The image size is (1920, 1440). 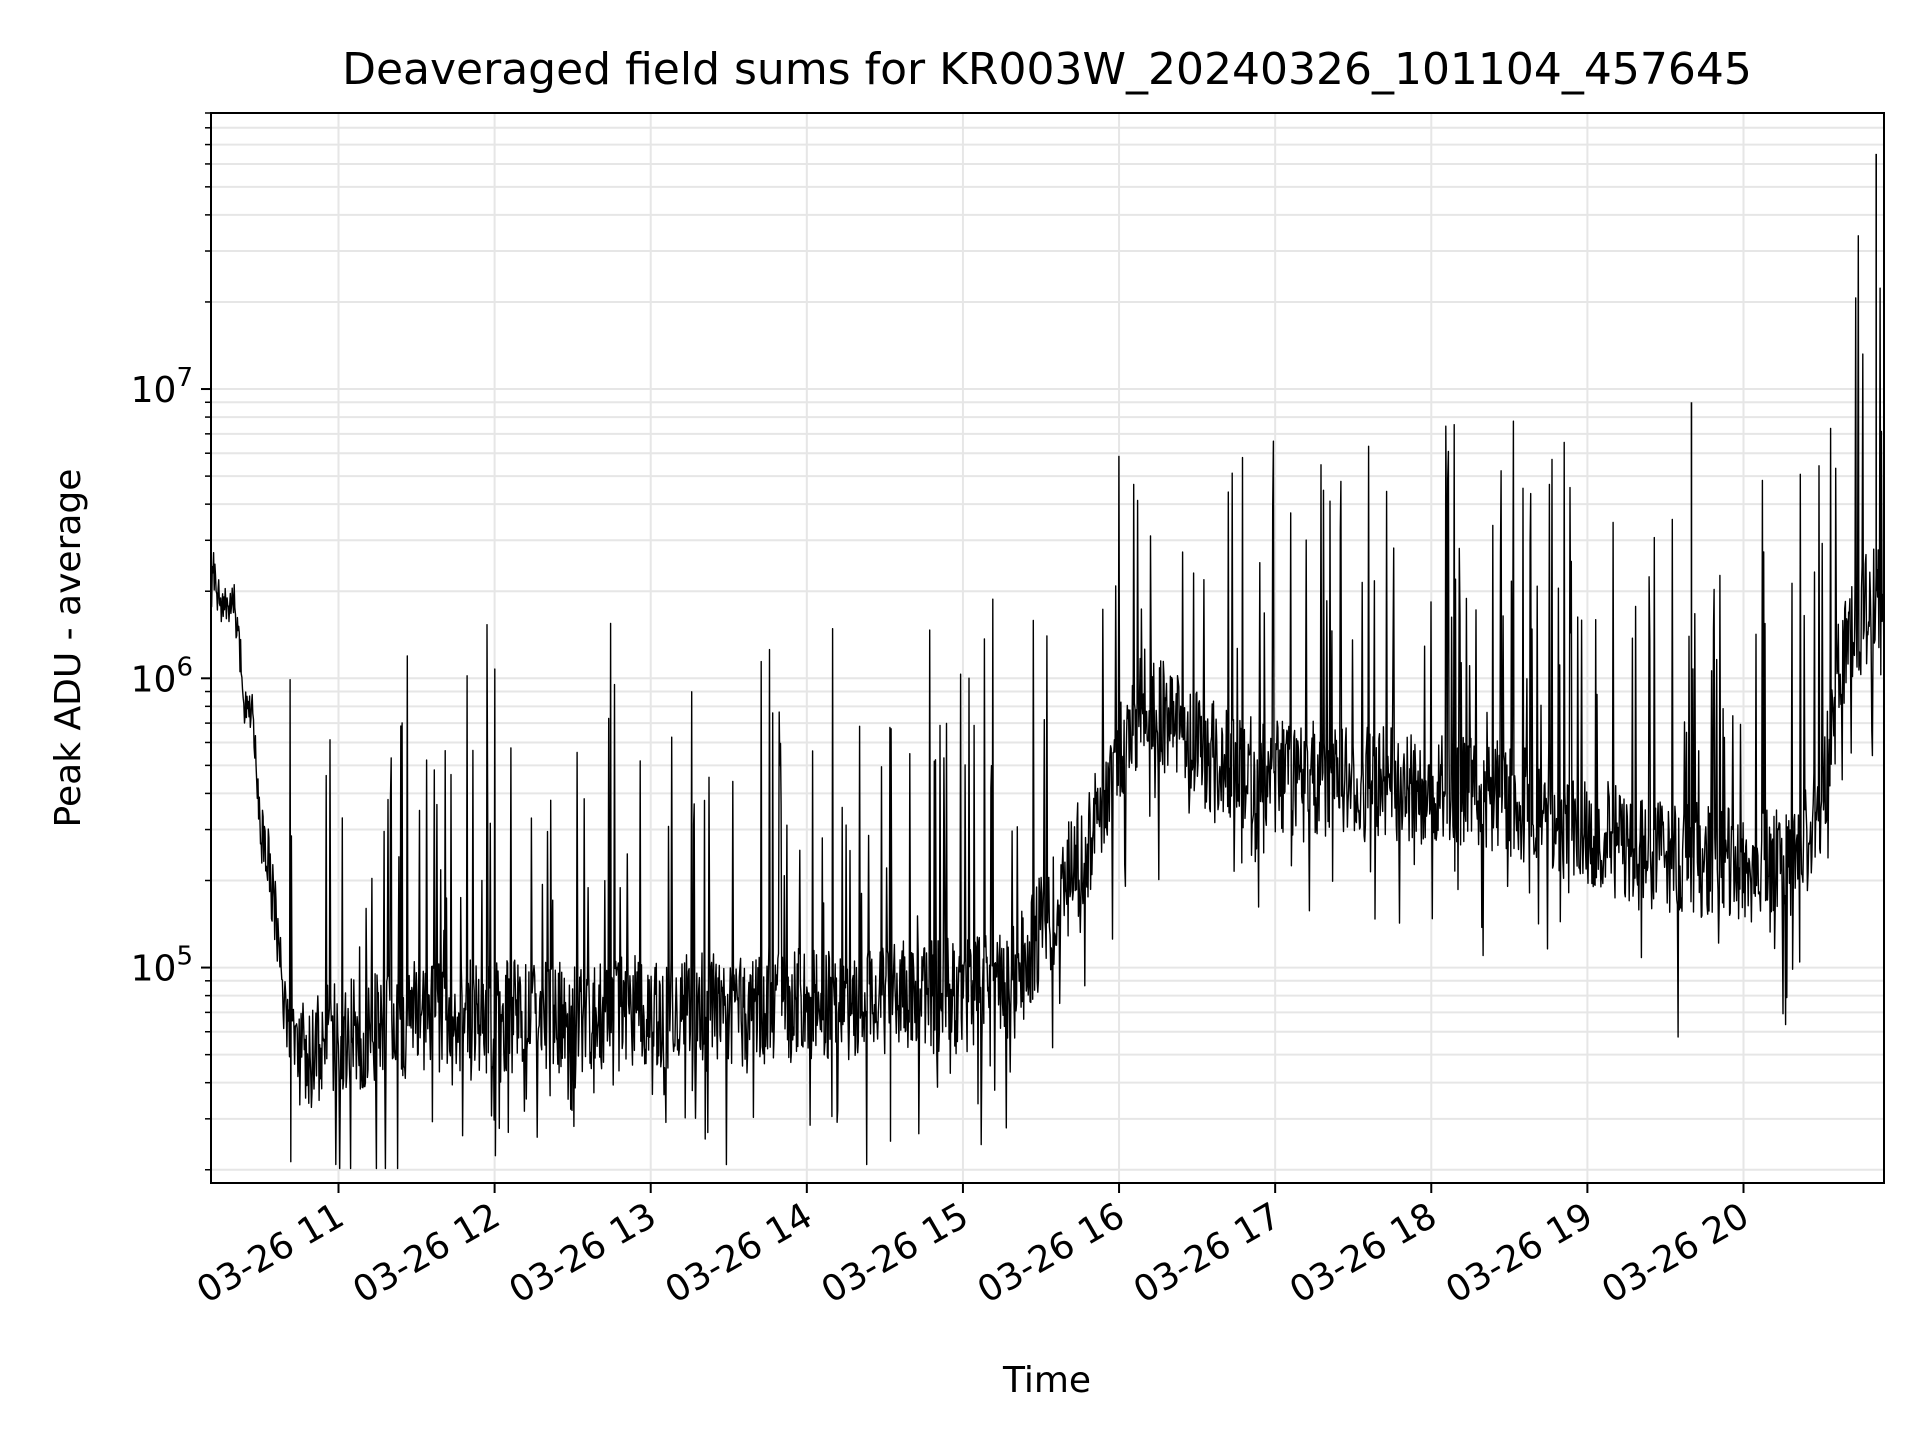 What do you see at coordinates (1046, 1380) in the screenshot?
I see `x-axis-label: Time` at bounding box center [1046, 1380].